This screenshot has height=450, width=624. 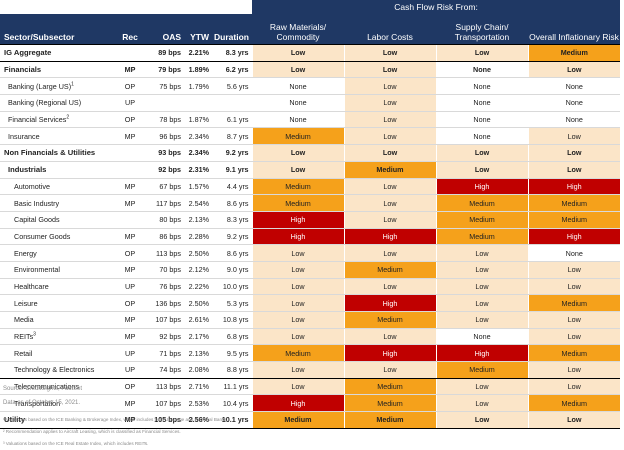 I want to click on source-note: Source: CreditSights, FactSet, so click(x=43, y=389).